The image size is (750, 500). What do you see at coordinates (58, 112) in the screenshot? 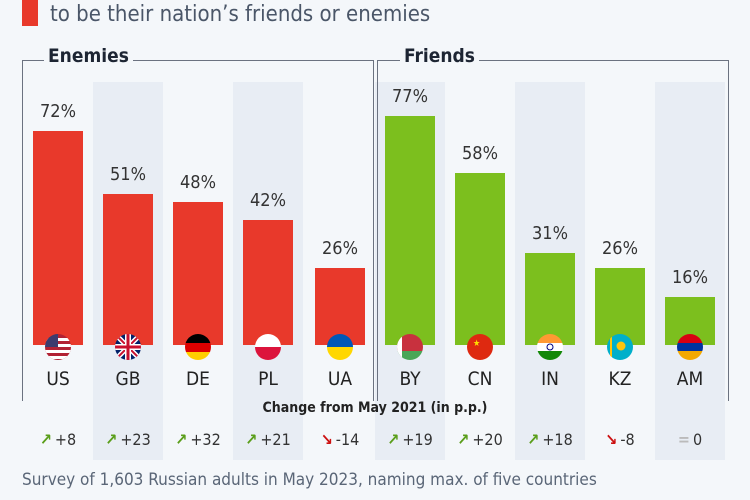
I see `value-label: 72%` at bounding box center [58, 112].